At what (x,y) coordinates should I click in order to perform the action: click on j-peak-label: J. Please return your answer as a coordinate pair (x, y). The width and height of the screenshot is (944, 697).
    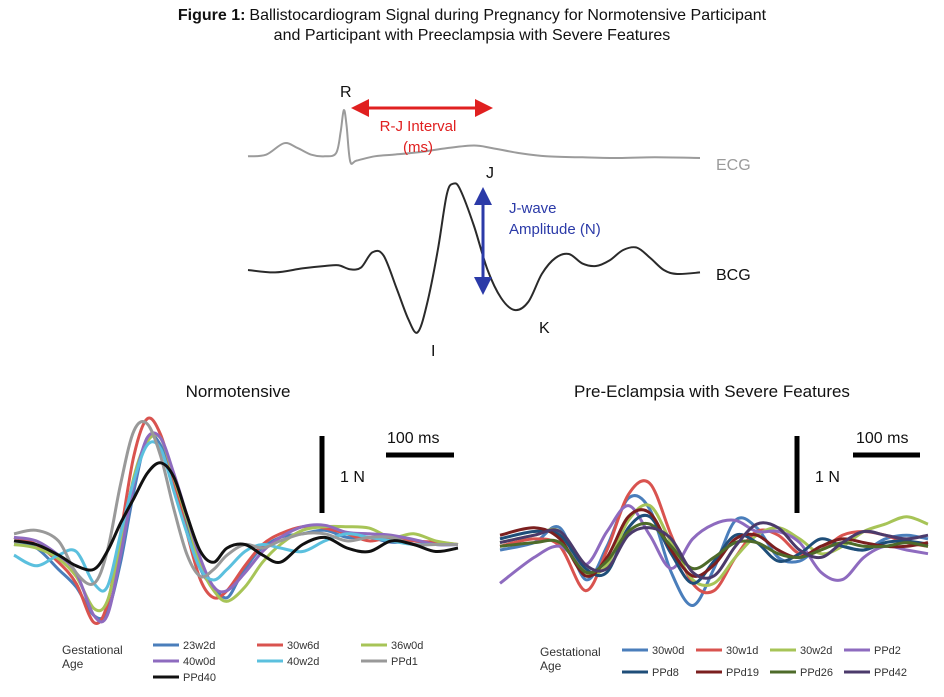
    Looking at the image, I should click on (490, 173).